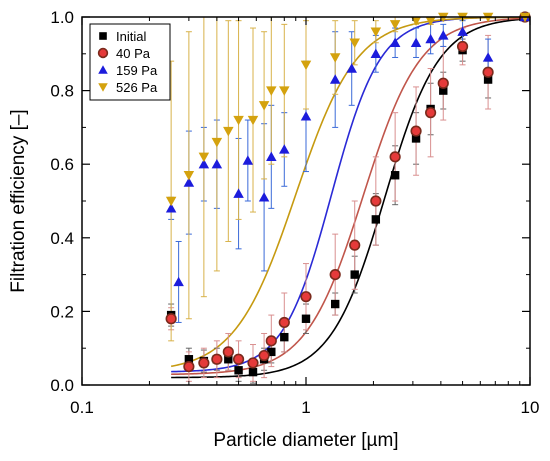 This screenshot has height=461, width=550. Describe the element at coordinates (62, 311) in the screenshot. I see `y-tick-label: 0.2` at that location.